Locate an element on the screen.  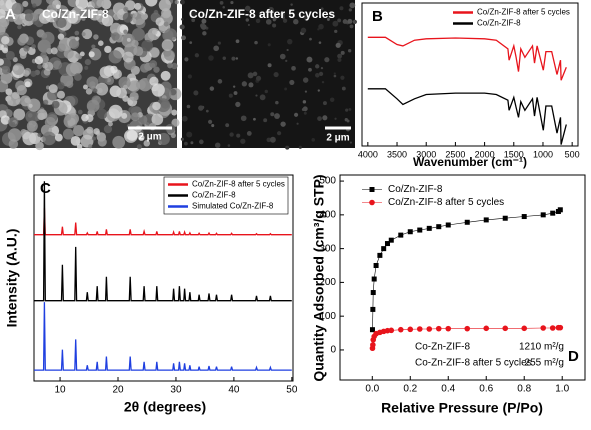
annotation: Co-Zn-ZIF-8 is located at coordinates (442, 347).